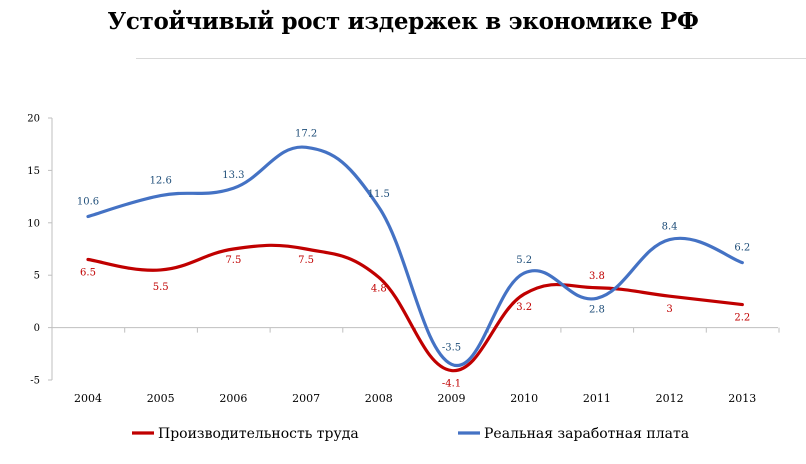 This screenshot has height=464, width=806. Describe the element at coordinates (742, 248) in the screenshot. I see `data-label: 6.2` at that location.